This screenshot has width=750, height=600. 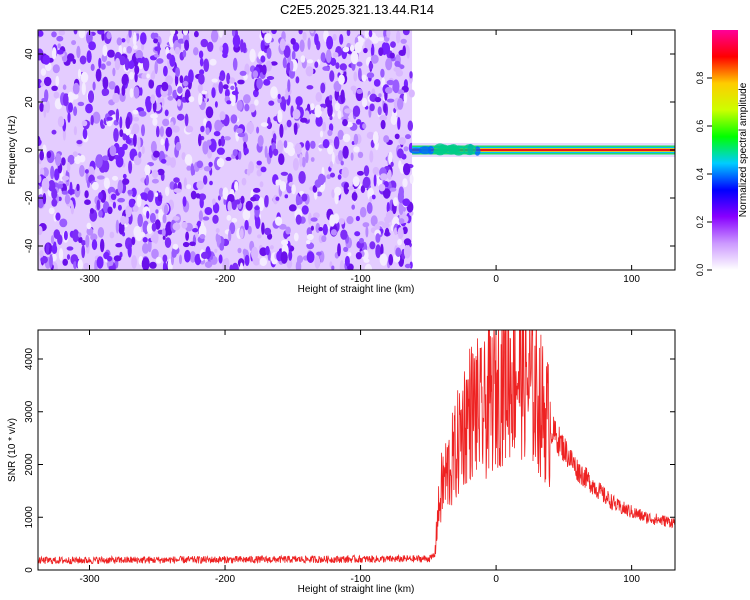 What do you see at coordinates (29, 197) in the screenshot?
I see `y-tick-label: -20` at bounding box center [29, 197].